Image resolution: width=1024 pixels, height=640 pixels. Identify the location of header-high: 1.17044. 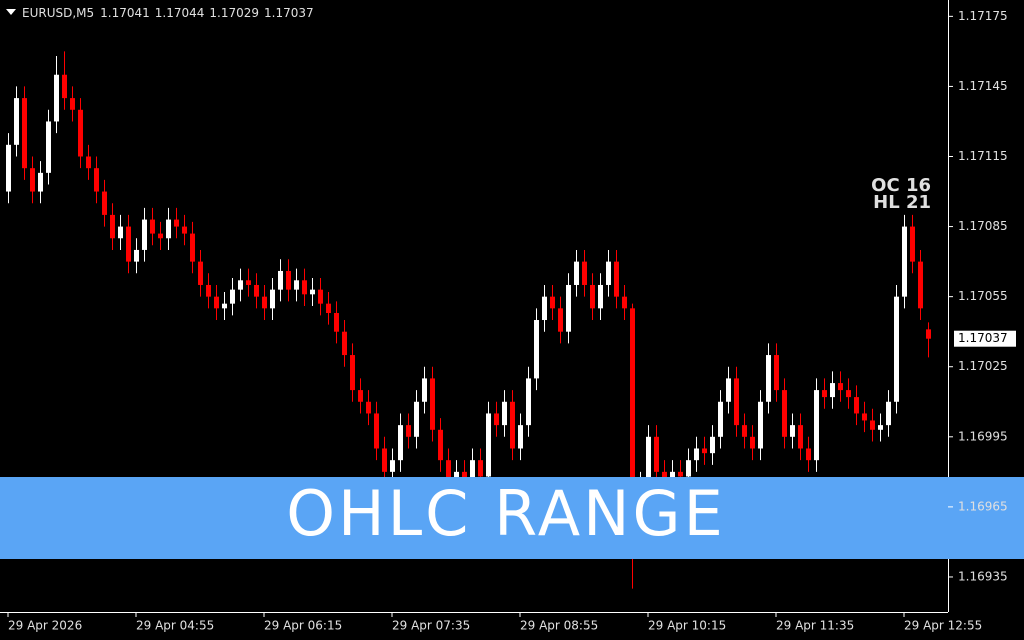
(180, 13).